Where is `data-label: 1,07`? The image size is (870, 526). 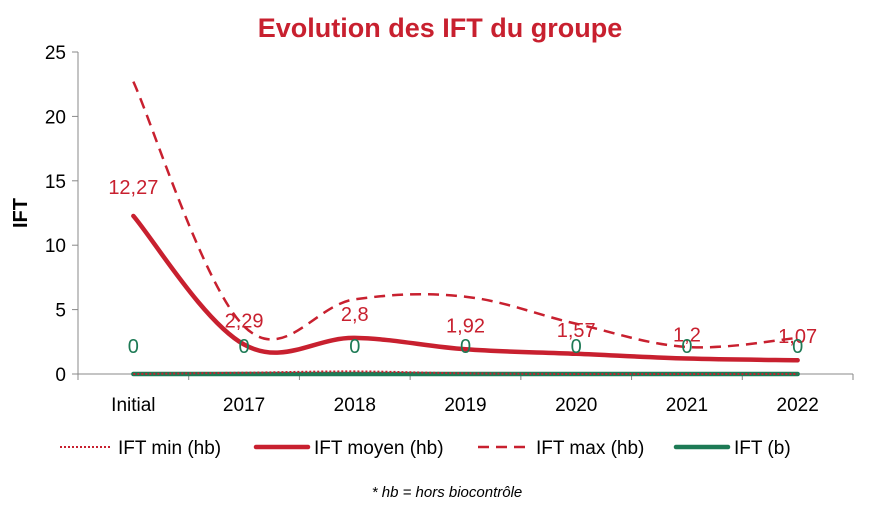
data-label: 1,07 is located at coordinates (797, 337).